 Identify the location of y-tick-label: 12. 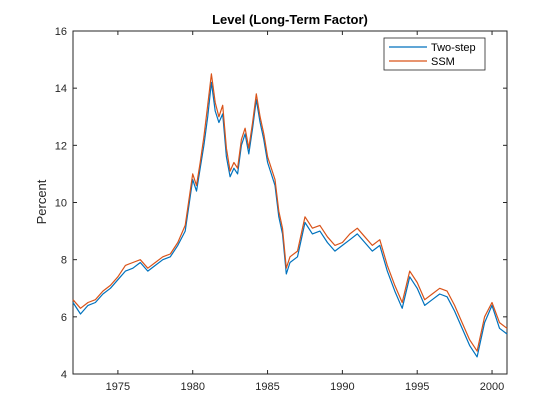
(61, 146).